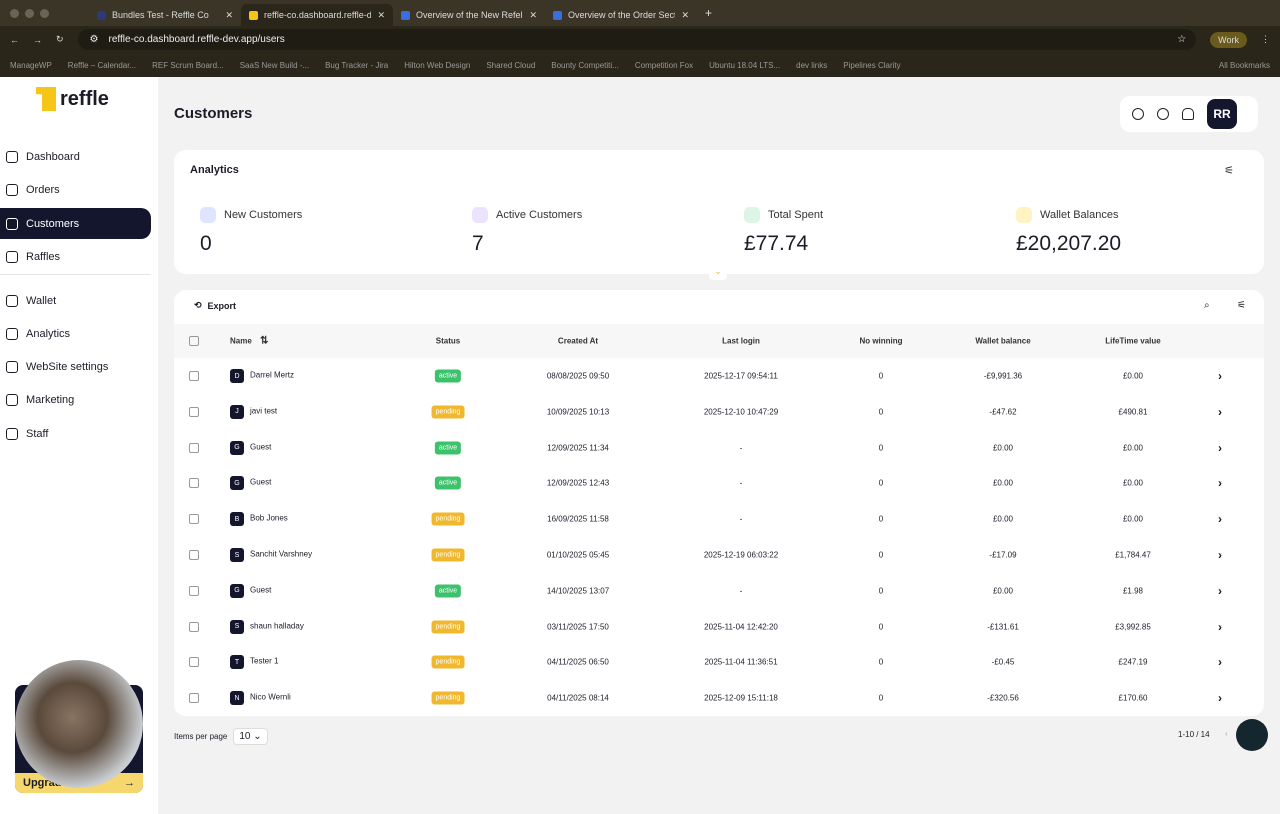 This screenshot has width=1280, height=814. Describe the element at coordinates (872, 65) in the screenshot. I see `bookmark-item: Pipelines Clarity` at that location.